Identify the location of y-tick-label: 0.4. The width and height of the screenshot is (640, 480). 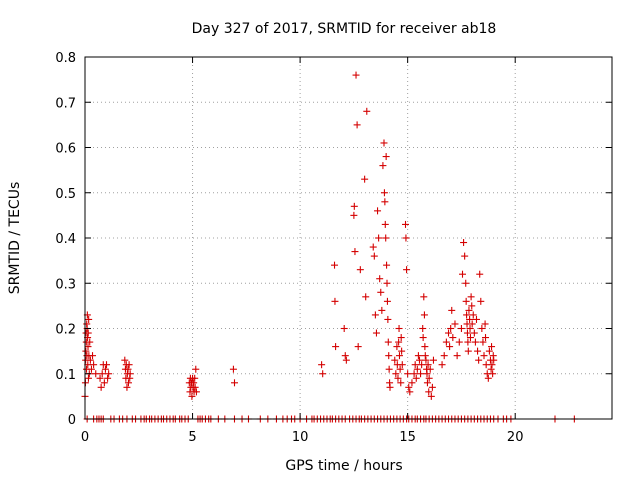
(65, 239).